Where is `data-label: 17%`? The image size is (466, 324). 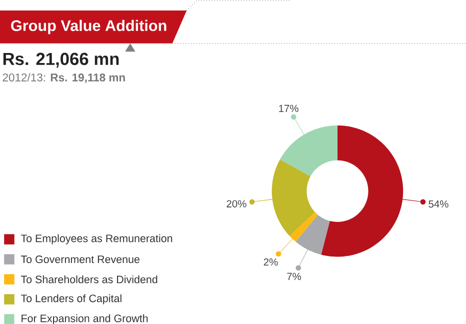 data-label: 17% is located at coordinates (288, 108).